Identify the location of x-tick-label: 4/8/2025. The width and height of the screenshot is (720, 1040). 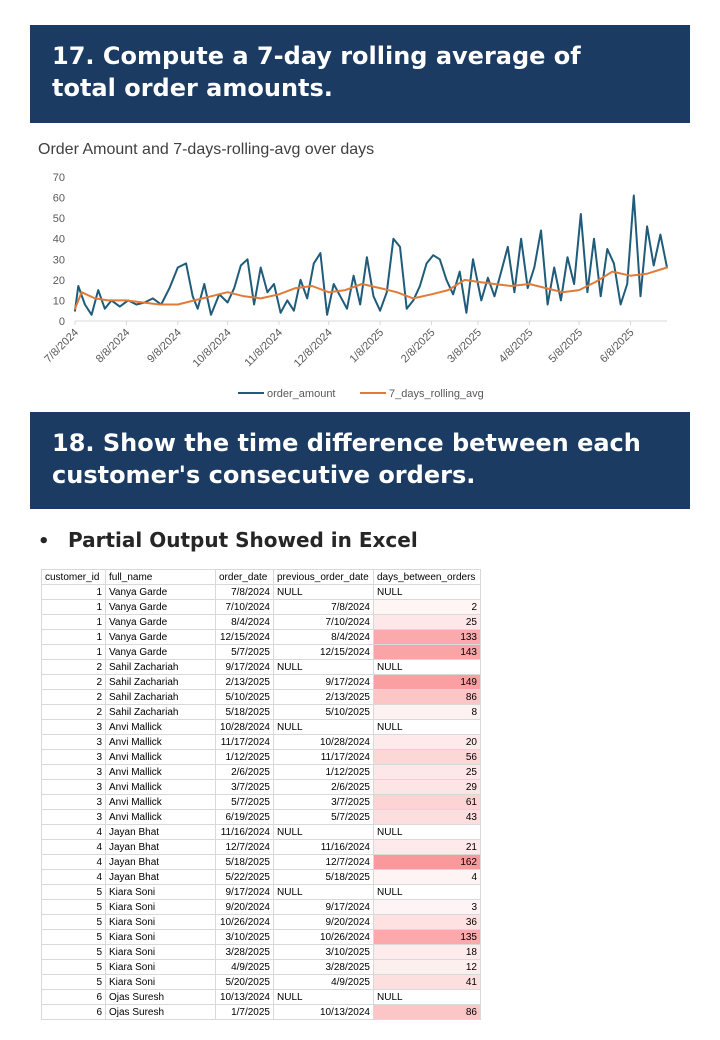
(516, 346).